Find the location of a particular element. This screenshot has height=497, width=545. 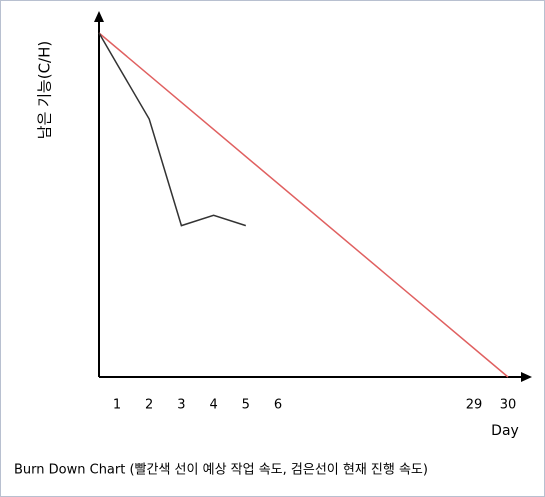

x-tick-label: 3 is located at coordinates (181, 405).